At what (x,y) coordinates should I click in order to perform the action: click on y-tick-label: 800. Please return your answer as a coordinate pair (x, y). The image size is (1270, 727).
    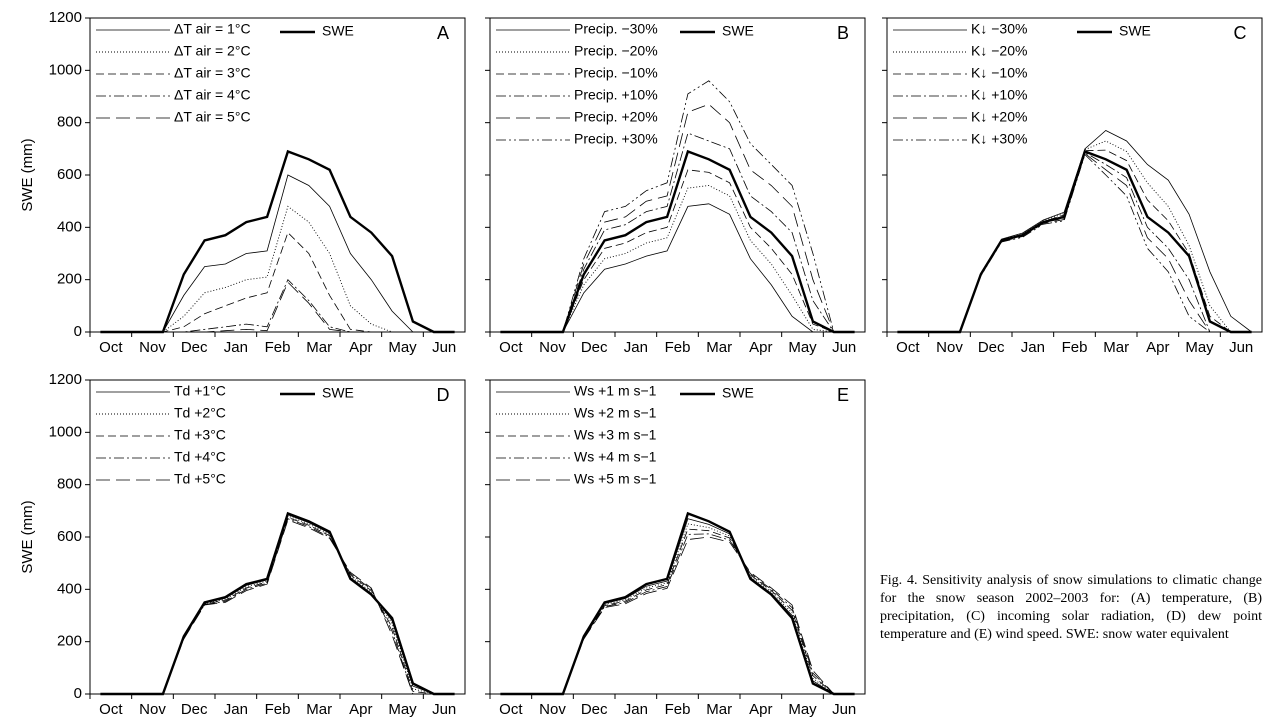
    Looking at the image, I should click on (69, 484).